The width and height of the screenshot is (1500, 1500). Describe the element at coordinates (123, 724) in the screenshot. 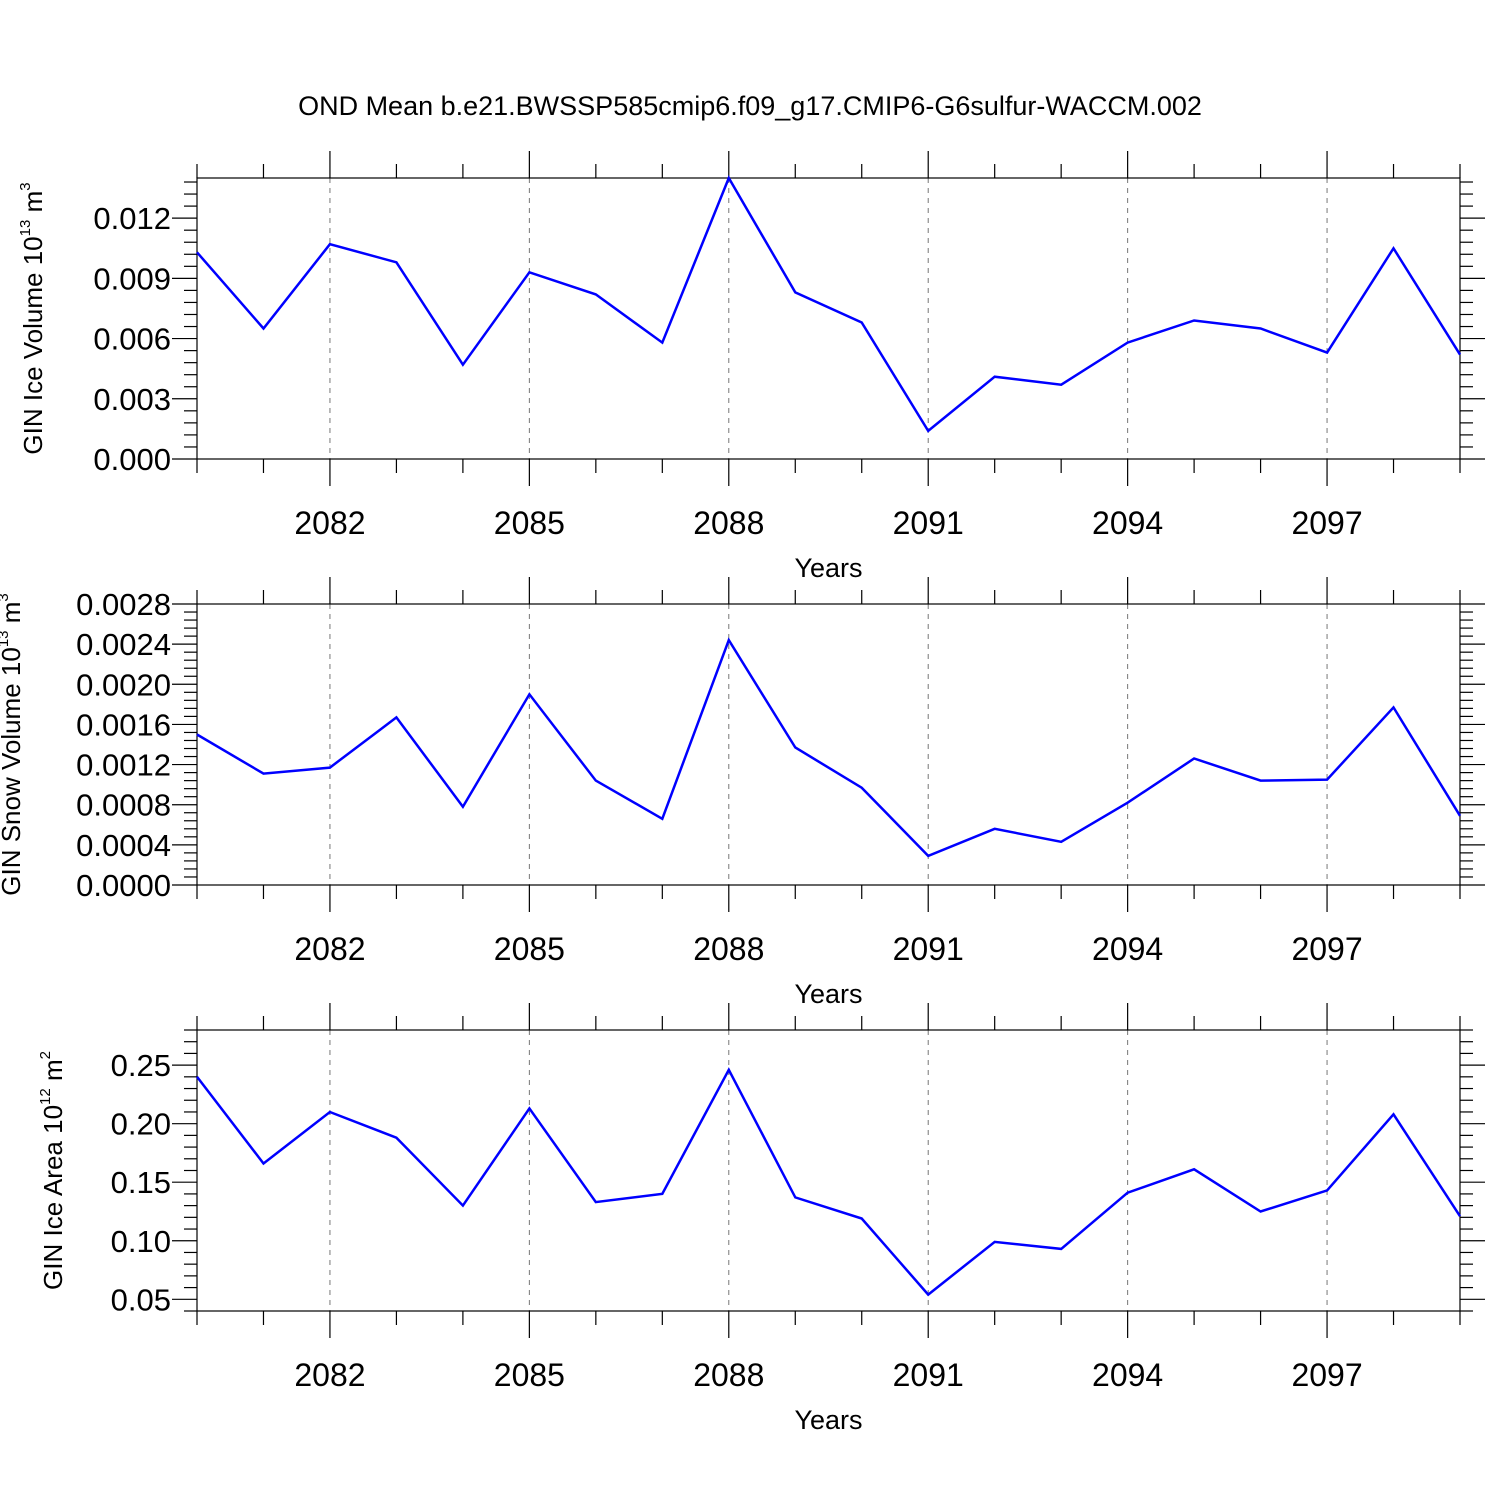

I see `y-tick-label: 0.0016` at that location.